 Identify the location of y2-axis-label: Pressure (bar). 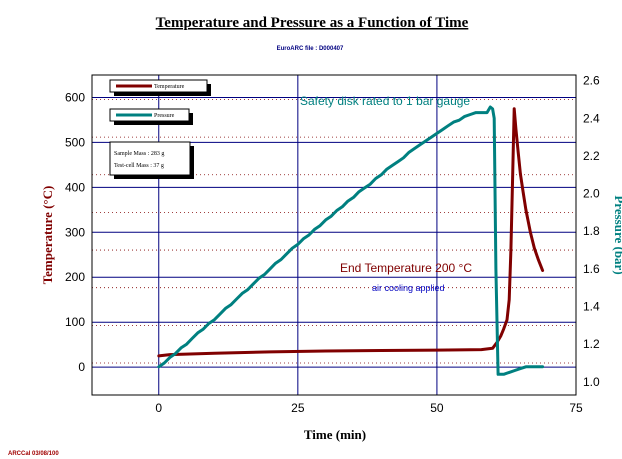
(617, 234).